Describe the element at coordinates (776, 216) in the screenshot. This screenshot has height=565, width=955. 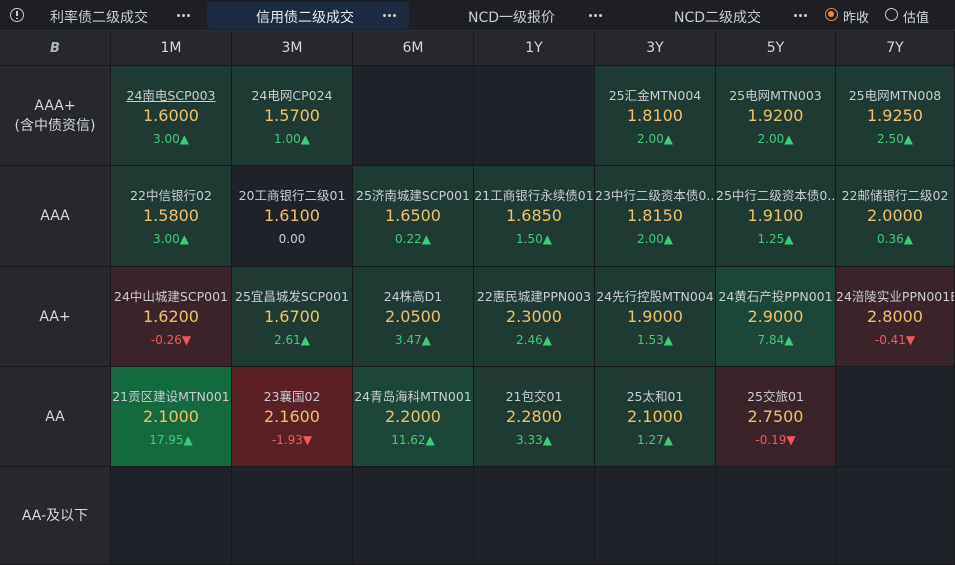
I see `bond-cell: 25中行二级资本债0... 1.9100 1.25▲` at that location.